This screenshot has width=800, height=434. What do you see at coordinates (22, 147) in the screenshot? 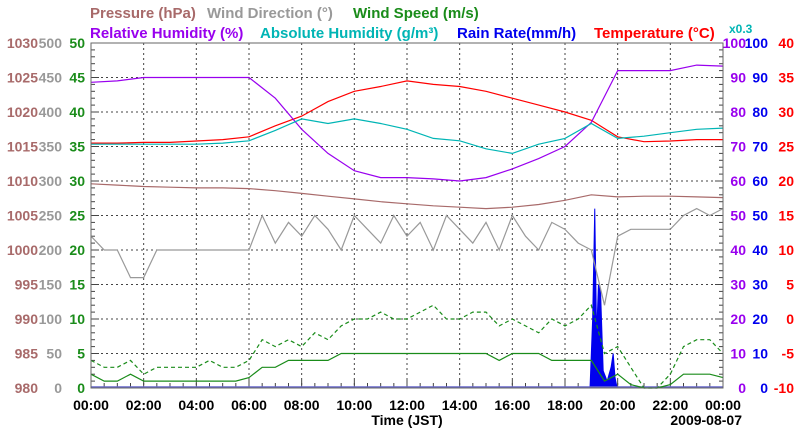
I see `pressure-tick-label: 1015` at bounding box center [22, 147].